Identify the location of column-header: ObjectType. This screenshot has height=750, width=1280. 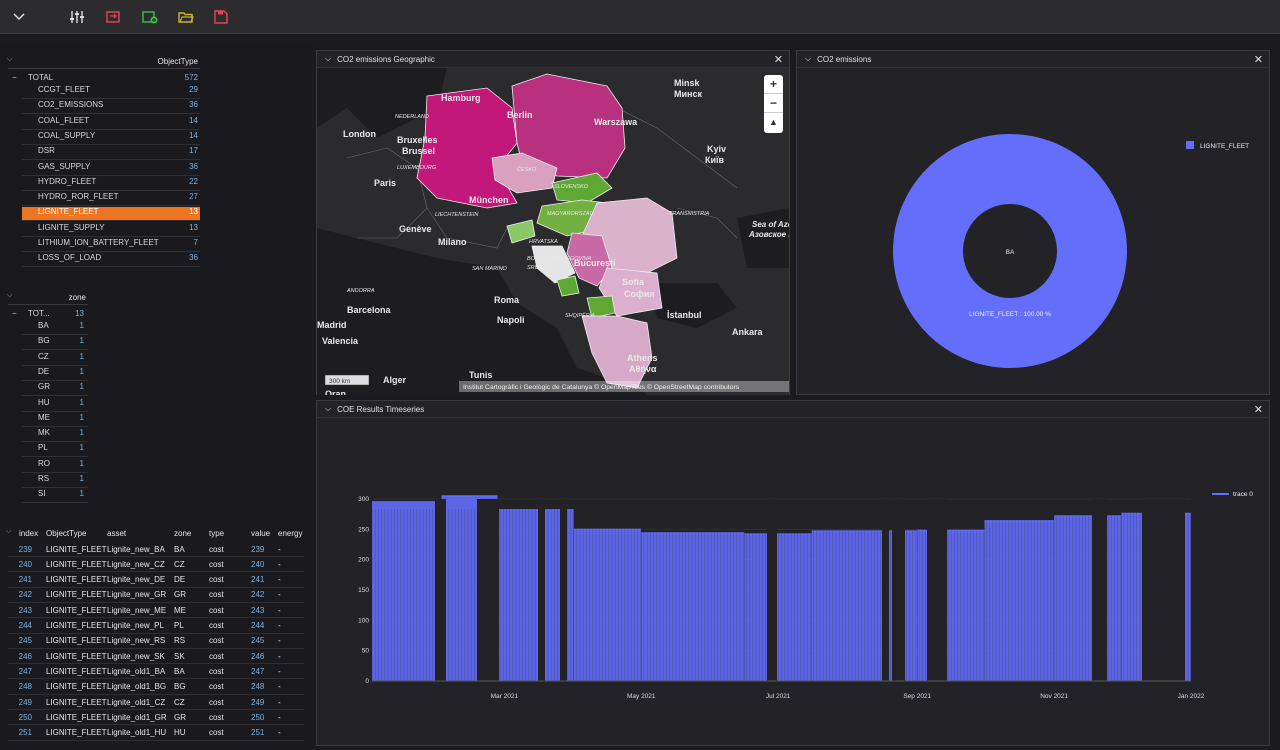
(66, 533).